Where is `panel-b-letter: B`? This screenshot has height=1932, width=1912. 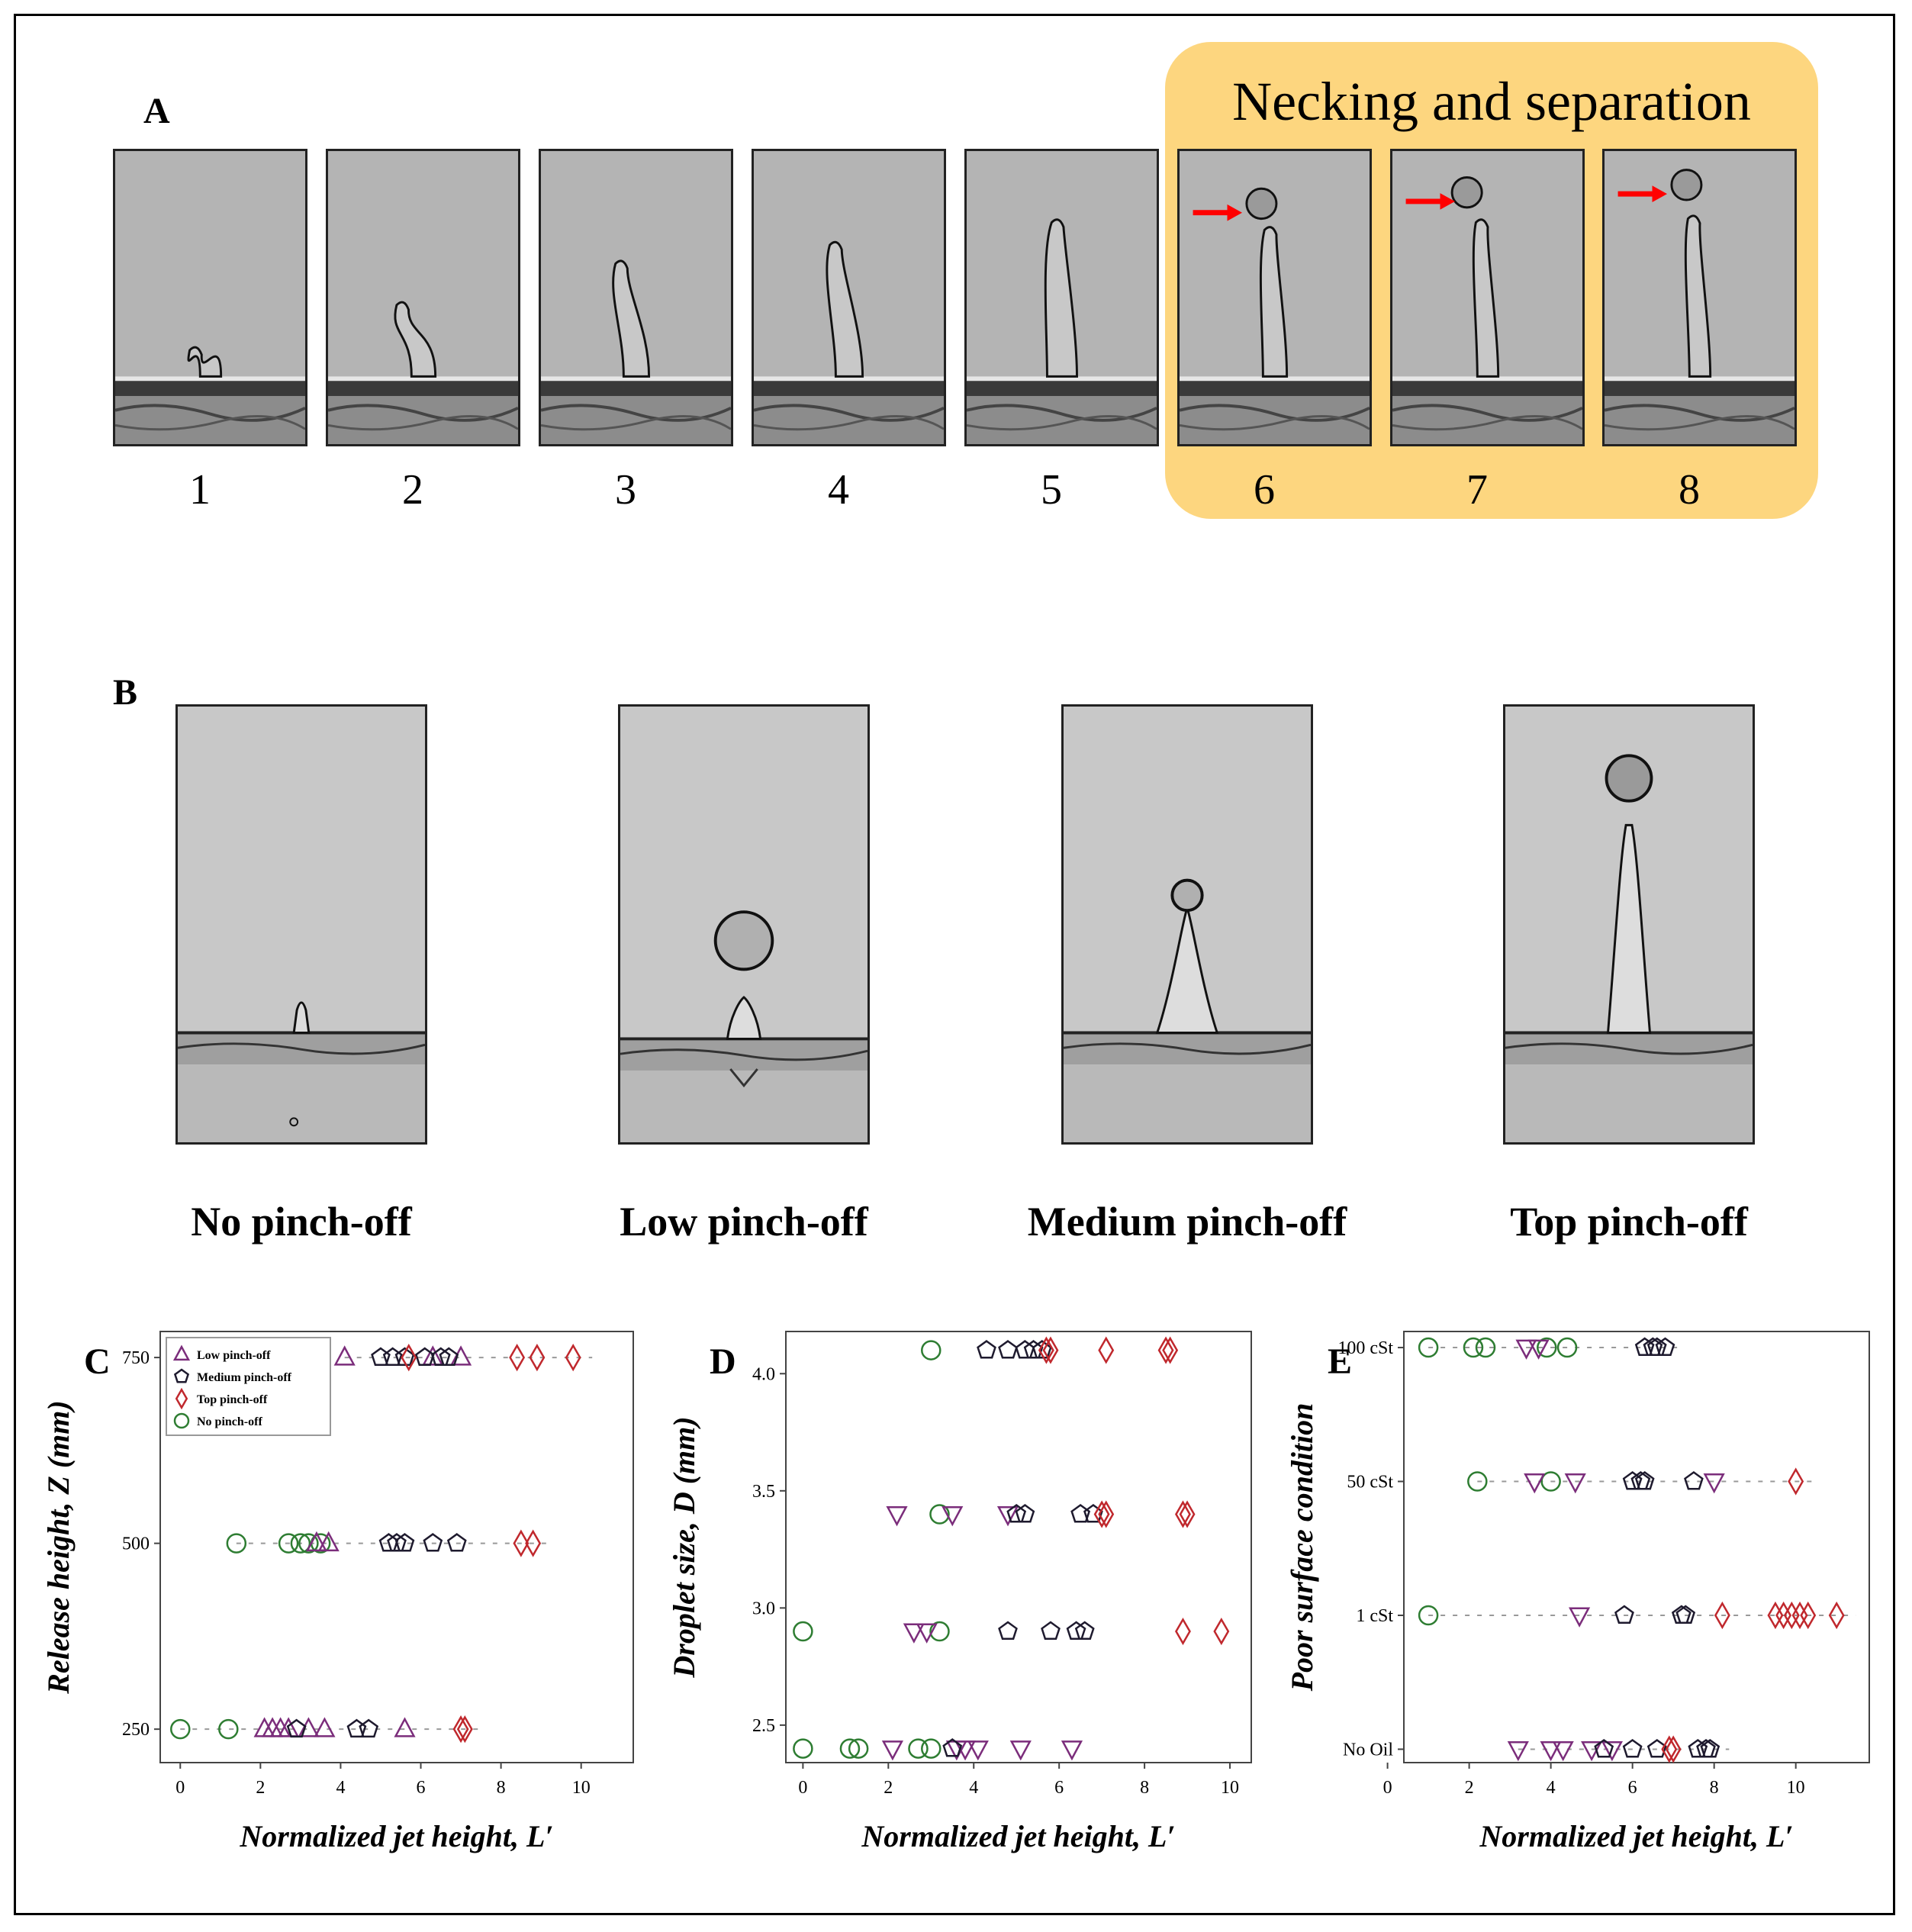 panel-b-letter: B is located at coordinates (125, 692).